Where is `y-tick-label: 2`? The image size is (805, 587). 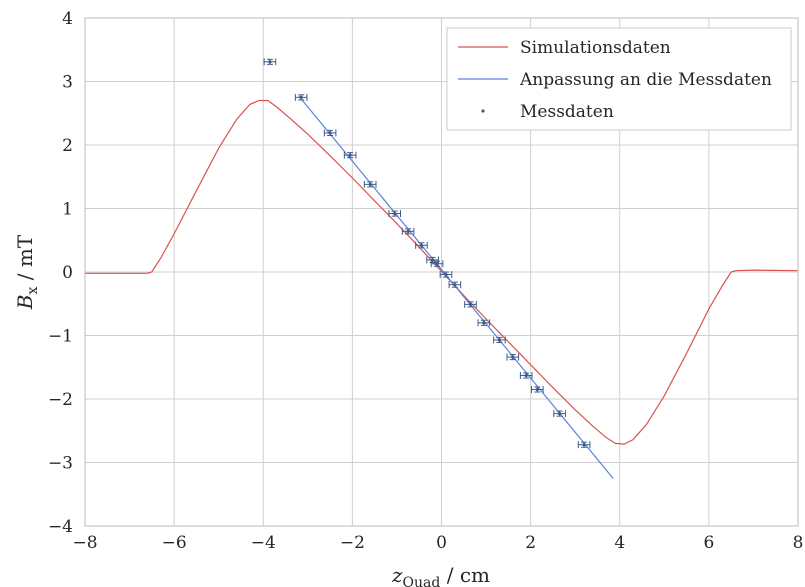
y-tick-label: 2 is located at coordinates (67, 146).